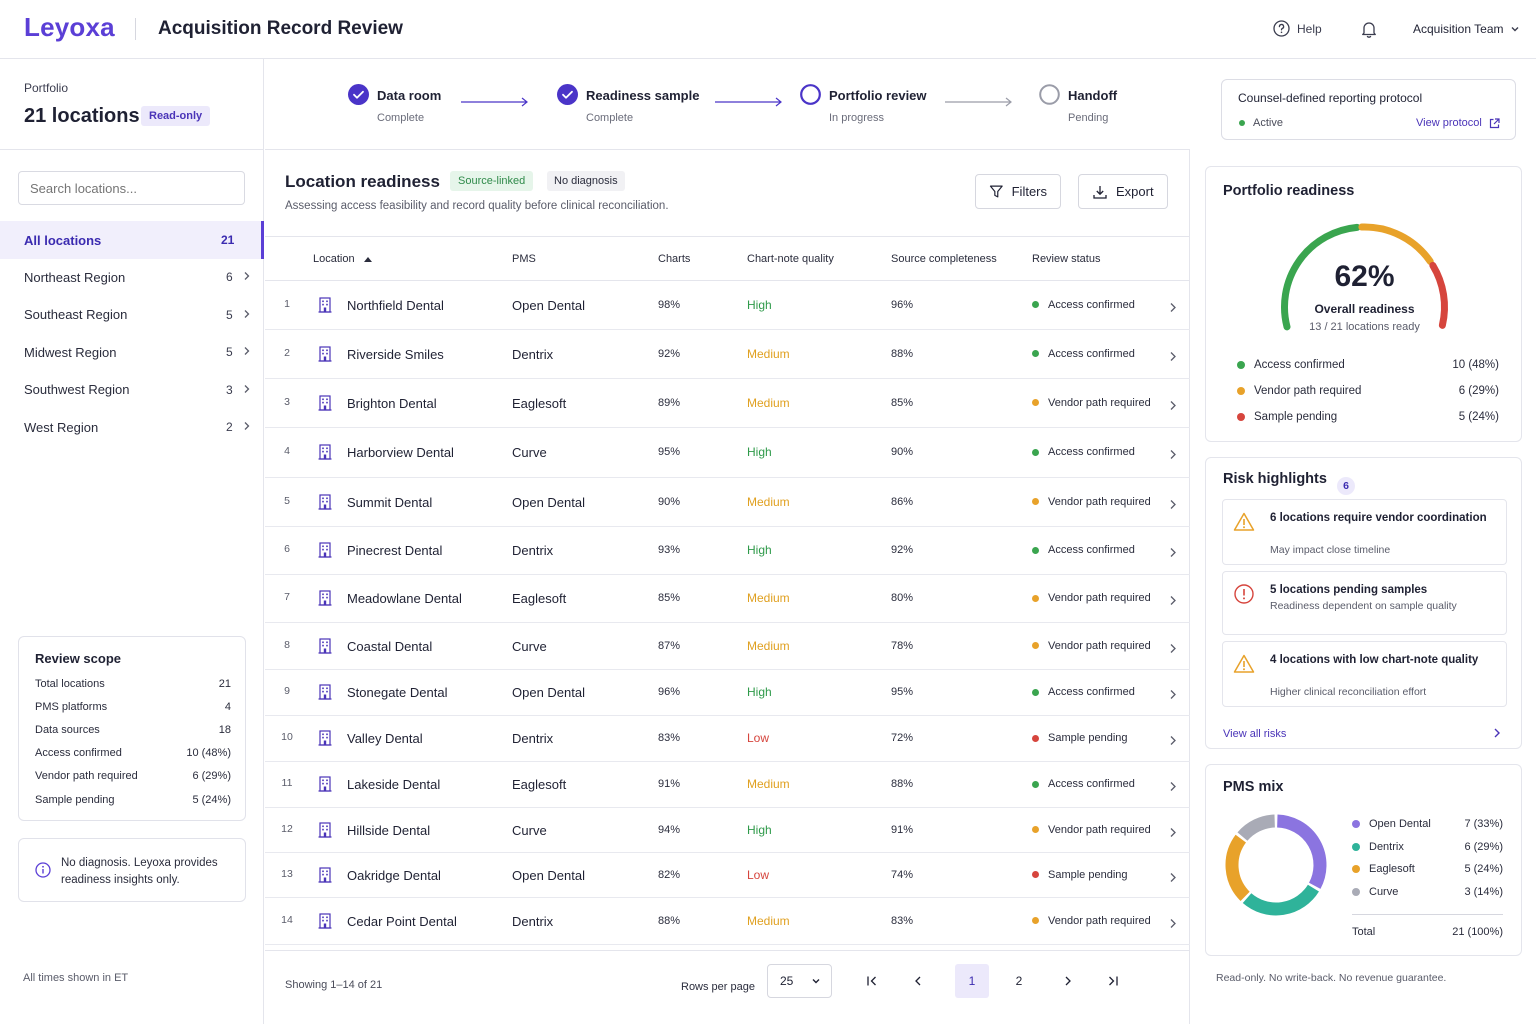 The height and width of the screenshot is (1024, 1536). What do you see at coordinates (1018, 191) in the screenshot?
I see `filters-button: Filters` at bounding box center [1018, 191].